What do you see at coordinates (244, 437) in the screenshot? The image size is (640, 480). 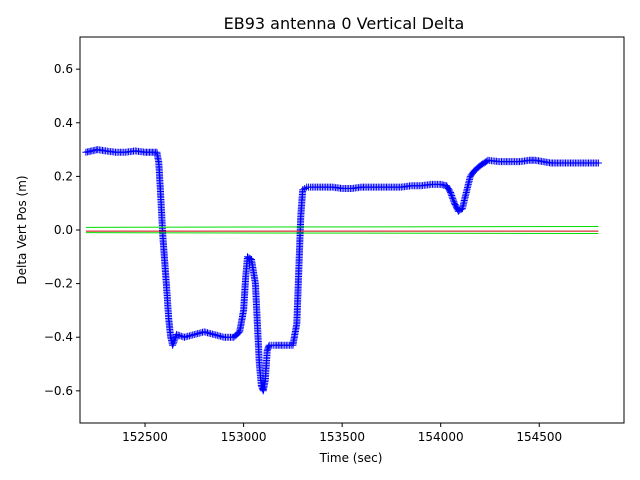 I see `x-tick-label: 153000` at bounding box center [244, 437].